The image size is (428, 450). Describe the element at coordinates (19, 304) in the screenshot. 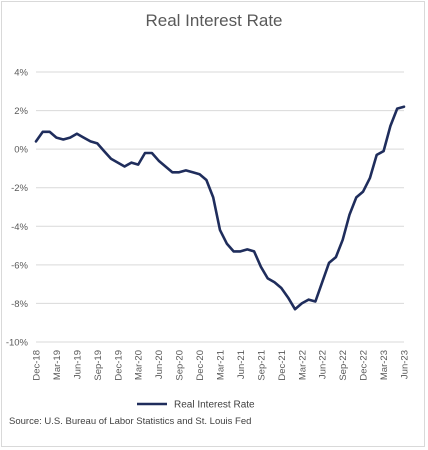

I see `y-tick-label: -8%` at that location.